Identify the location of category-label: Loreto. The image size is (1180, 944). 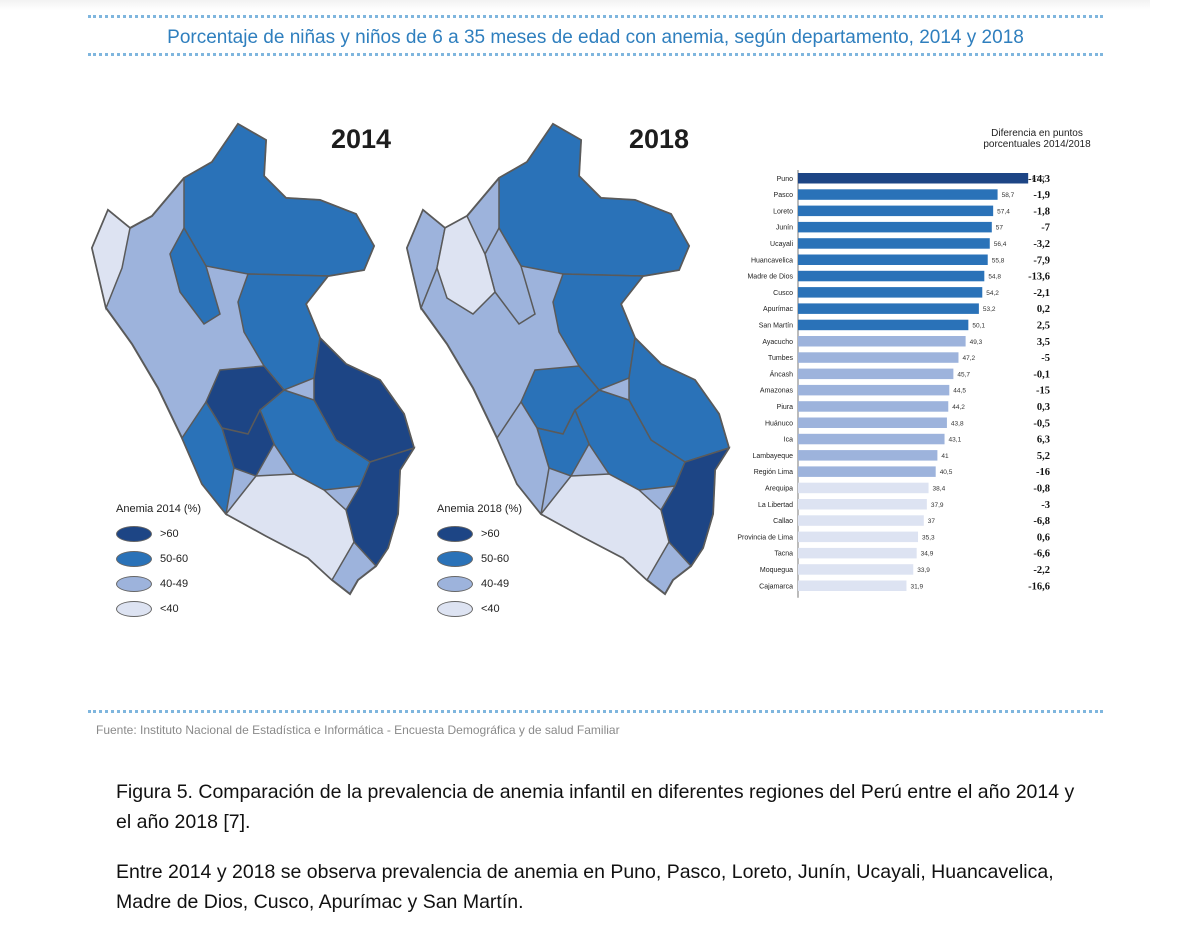
(783, 211).